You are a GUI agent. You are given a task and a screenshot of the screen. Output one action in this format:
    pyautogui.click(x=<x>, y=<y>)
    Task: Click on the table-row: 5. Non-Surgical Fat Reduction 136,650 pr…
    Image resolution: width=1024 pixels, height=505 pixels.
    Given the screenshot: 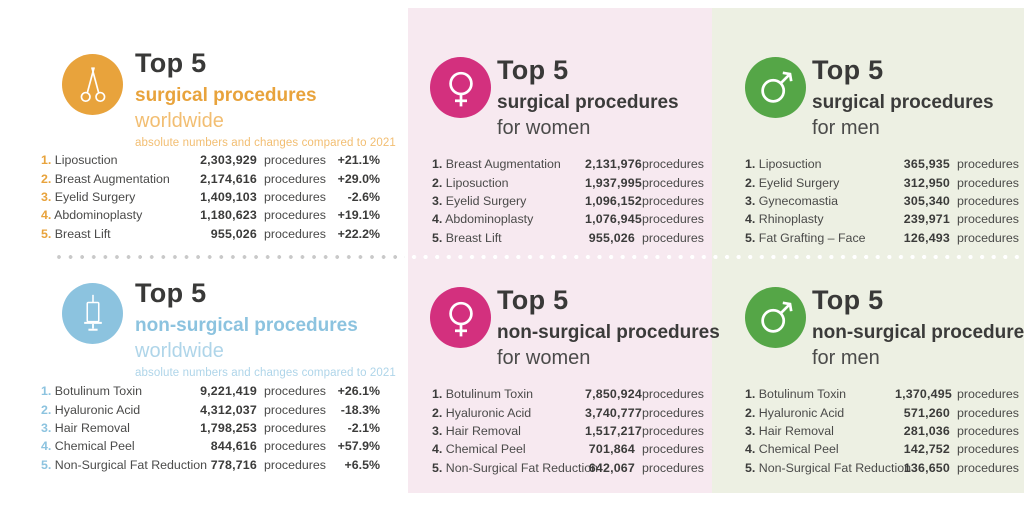 What is the action you would take?
    pyautogui.click(x=882, y=468)
    